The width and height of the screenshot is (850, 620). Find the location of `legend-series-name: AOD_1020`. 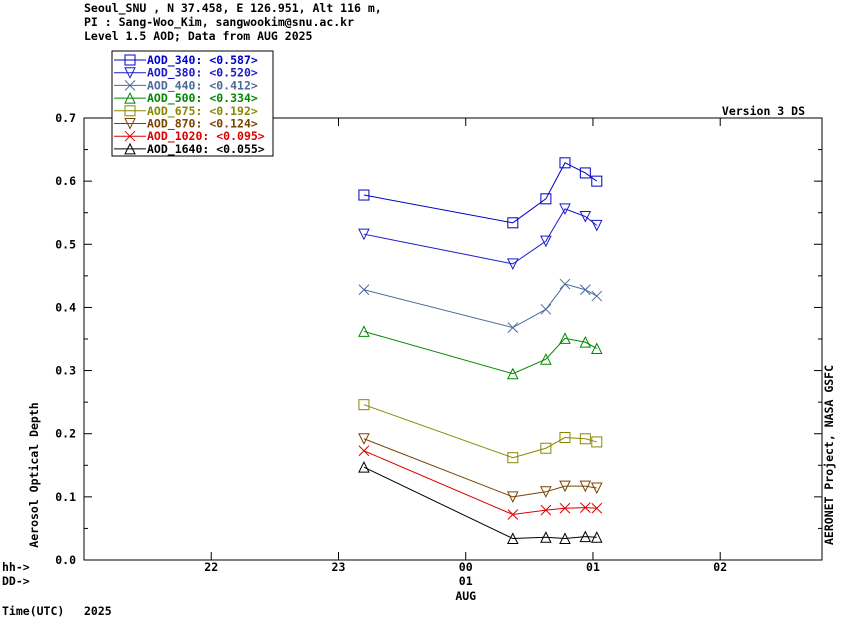

legend-series-name: AOD_1020 is located at coordinates (174, 136).